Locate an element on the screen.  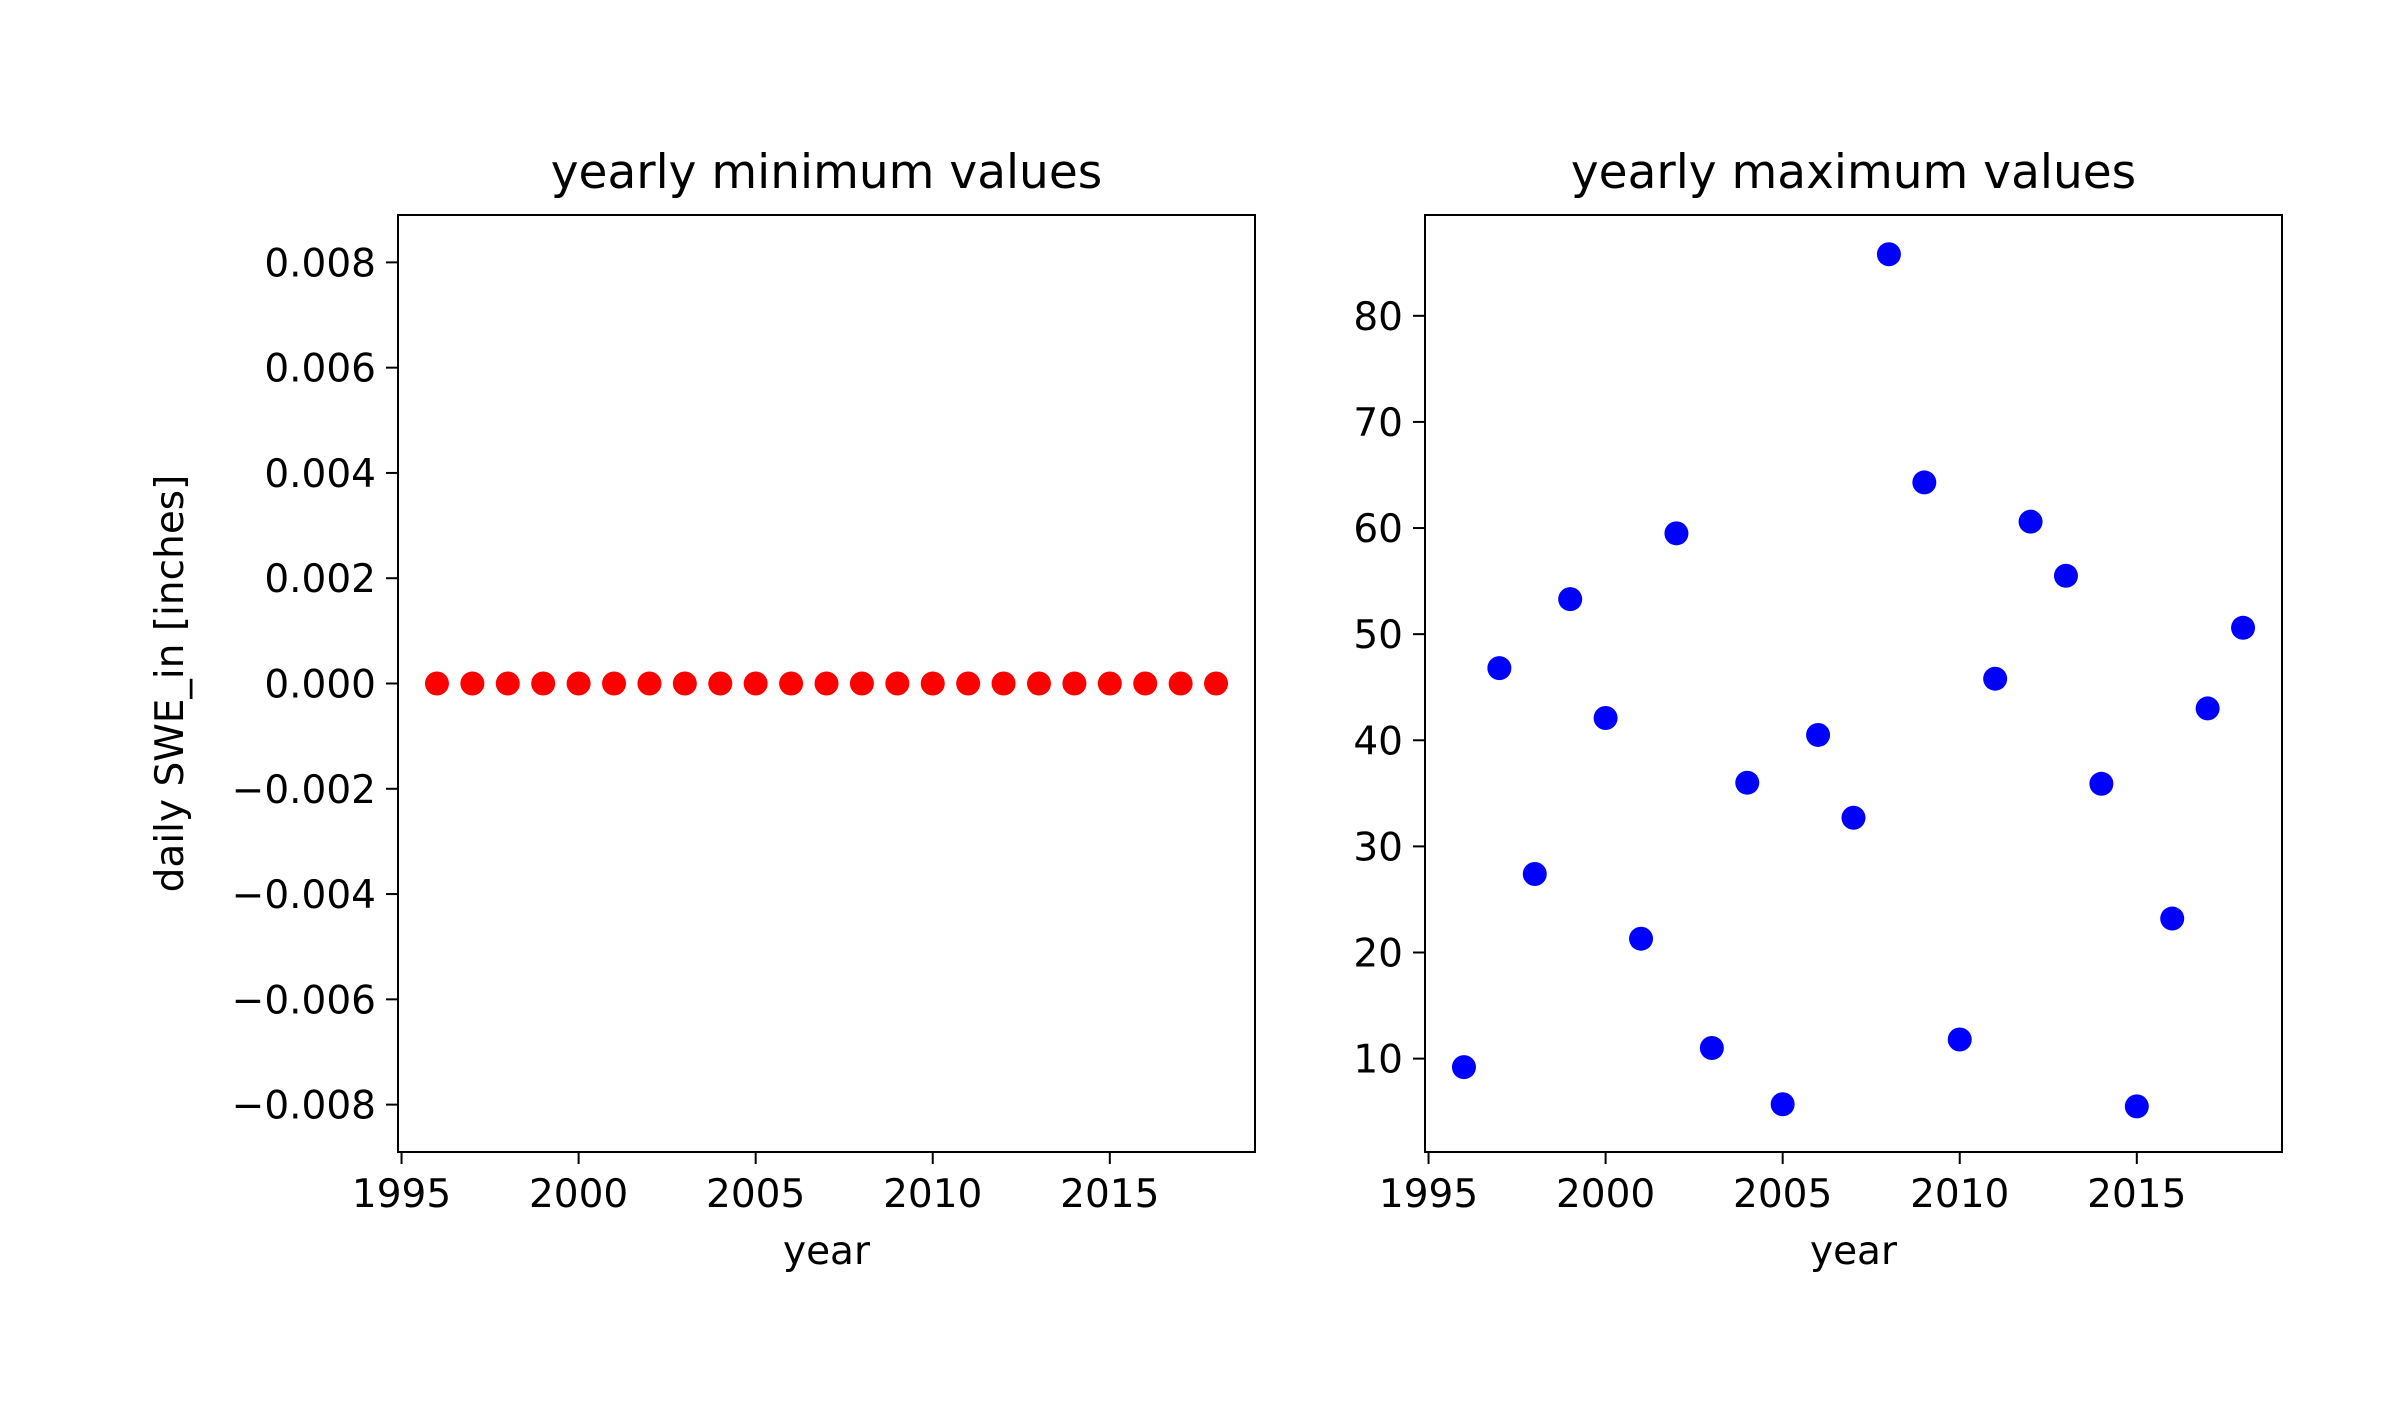
y-tick-label: 0.006 is located at coordinates (320, 369).